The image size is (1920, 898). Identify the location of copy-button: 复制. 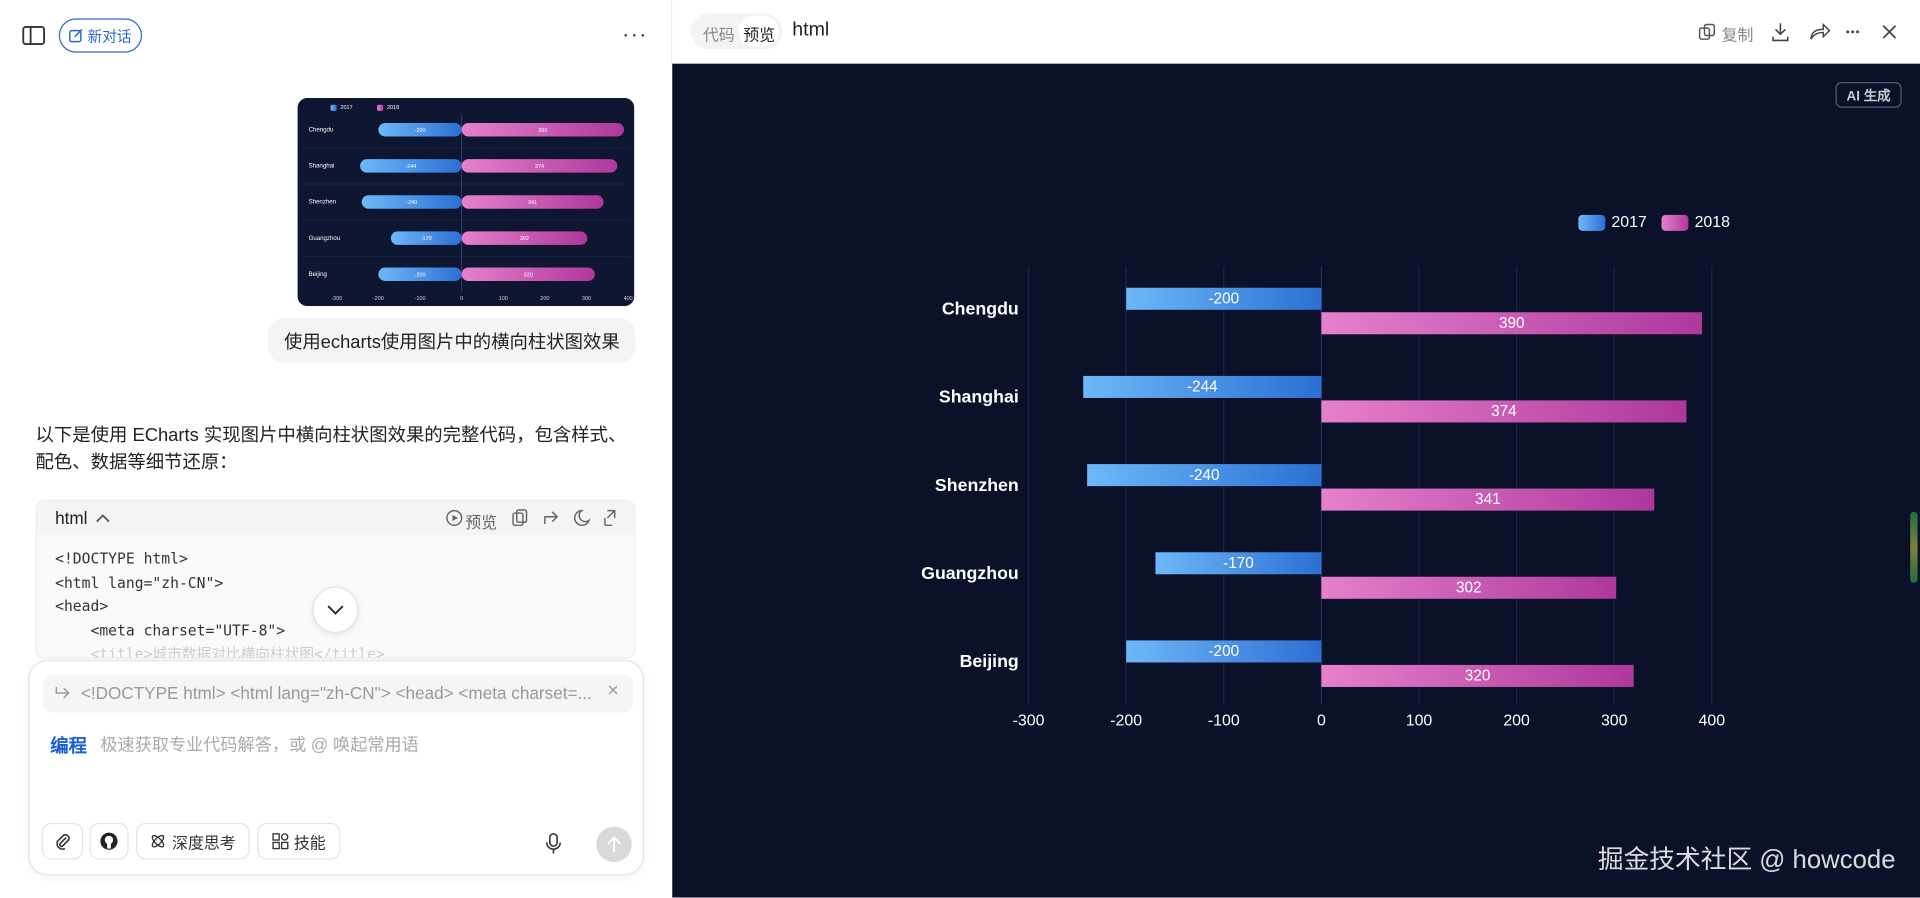
(1737, 35).